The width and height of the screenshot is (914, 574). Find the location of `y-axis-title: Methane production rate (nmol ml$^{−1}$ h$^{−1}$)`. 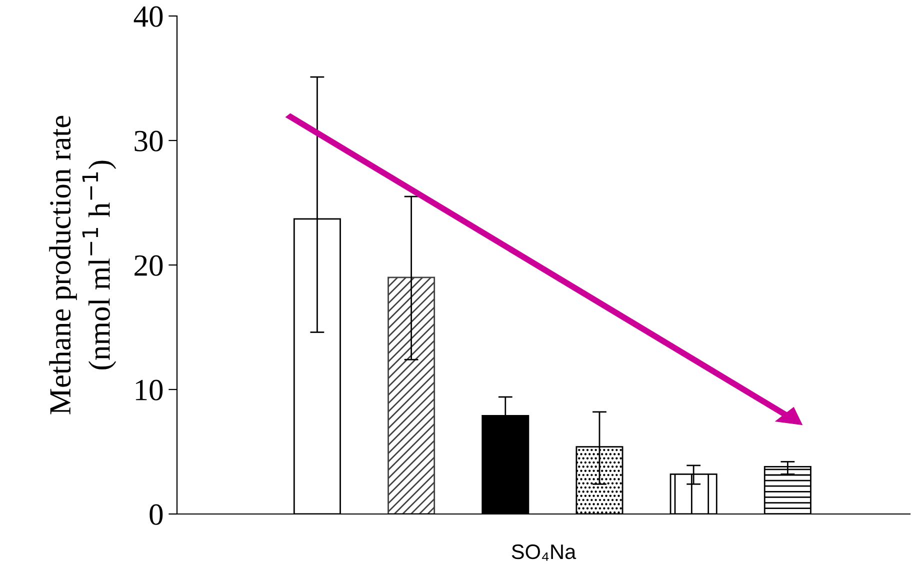

y-axis-title: Methane production rate (nmol ml$^{−1}$ h$^{−1}$) is located at coordinates (82, 265).